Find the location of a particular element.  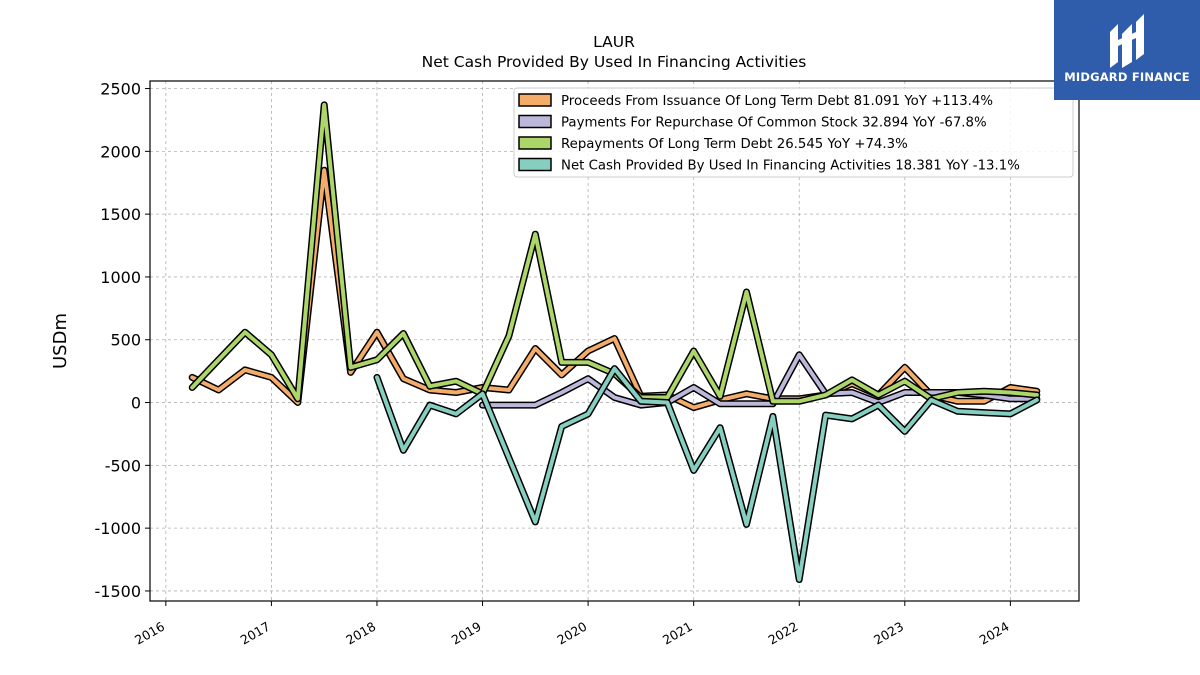

y-axis-label: USDm is located at coordinates (60, 341).